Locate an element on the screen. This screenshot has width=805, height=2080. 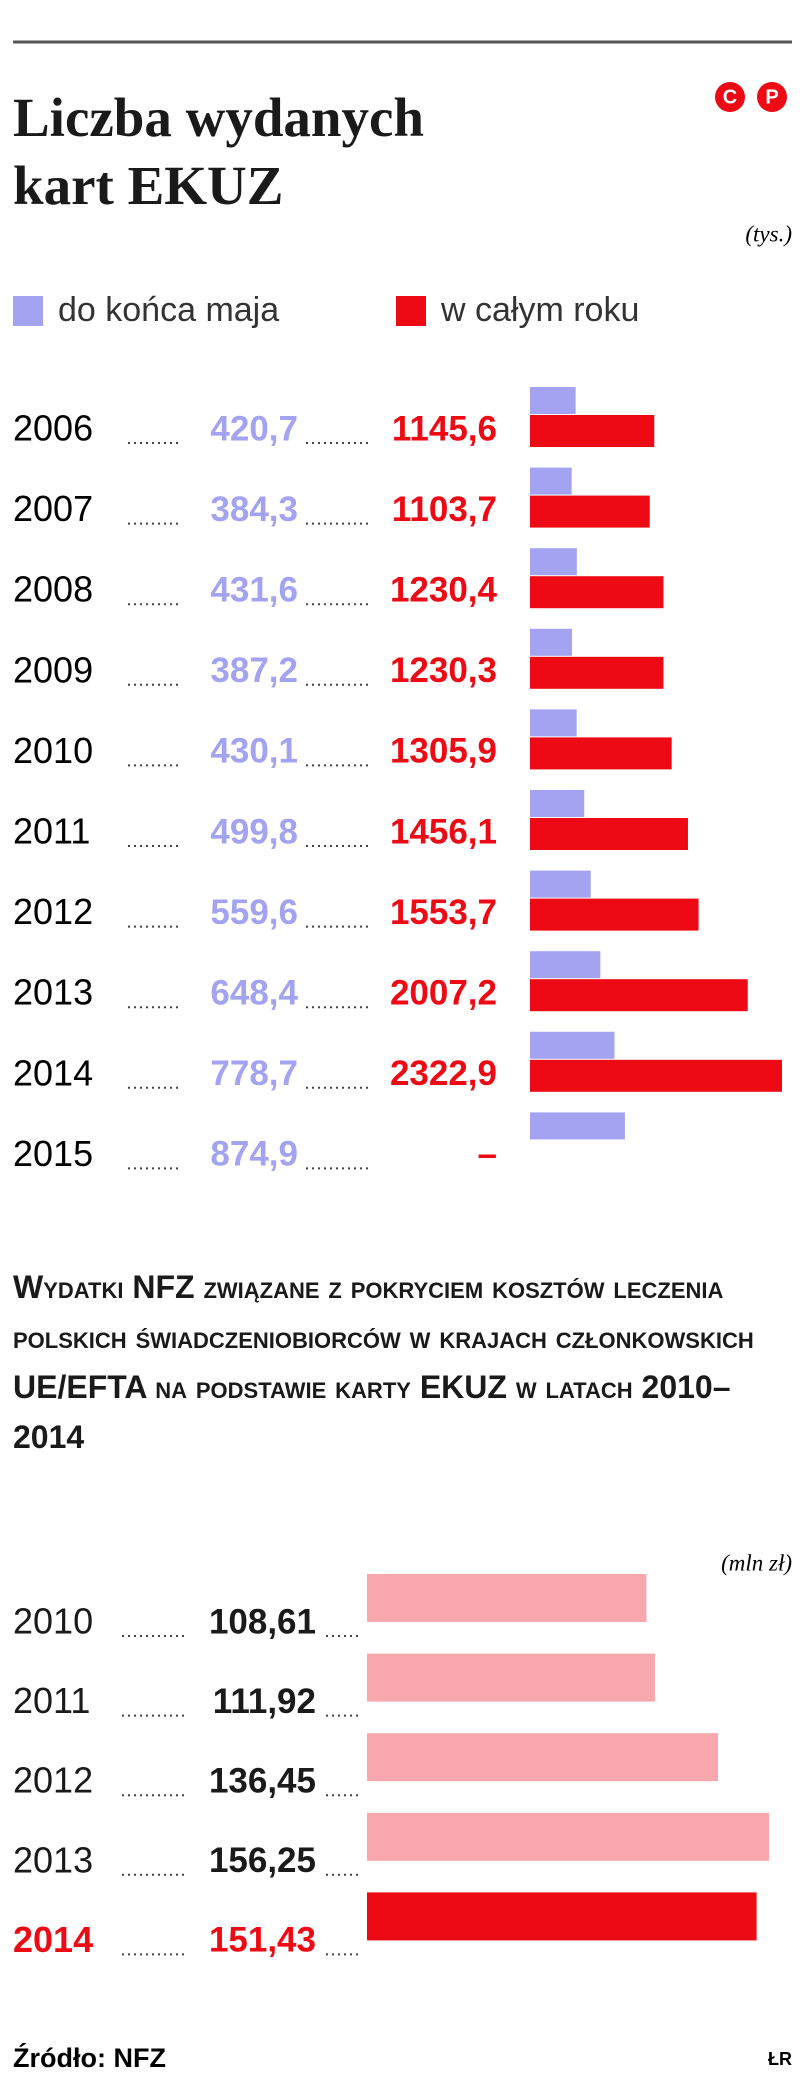
value-label: 1305,9 is located at coordinates (443, 751).